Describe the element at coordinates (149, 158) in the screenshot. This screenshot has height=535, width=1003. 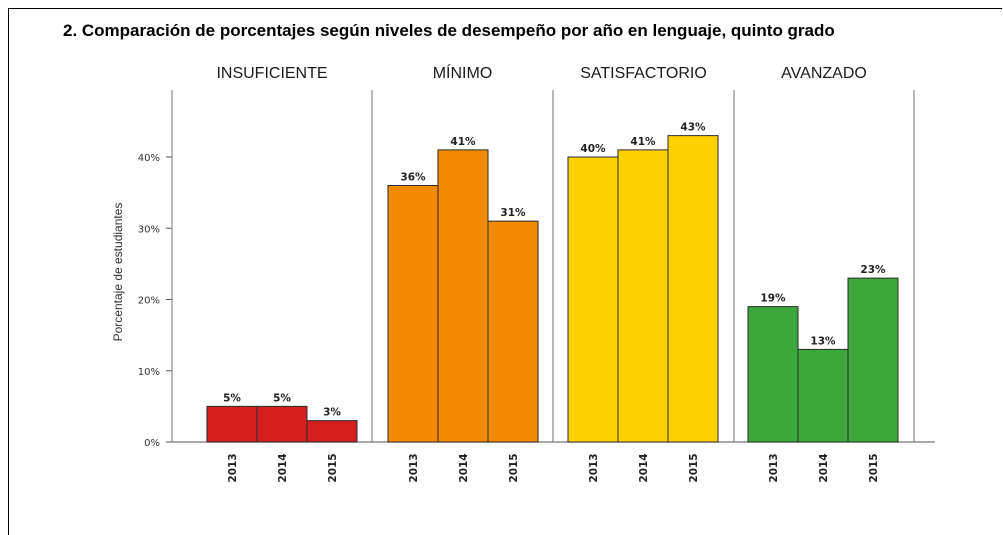
I see `y-tick-label: 40%` at that location.